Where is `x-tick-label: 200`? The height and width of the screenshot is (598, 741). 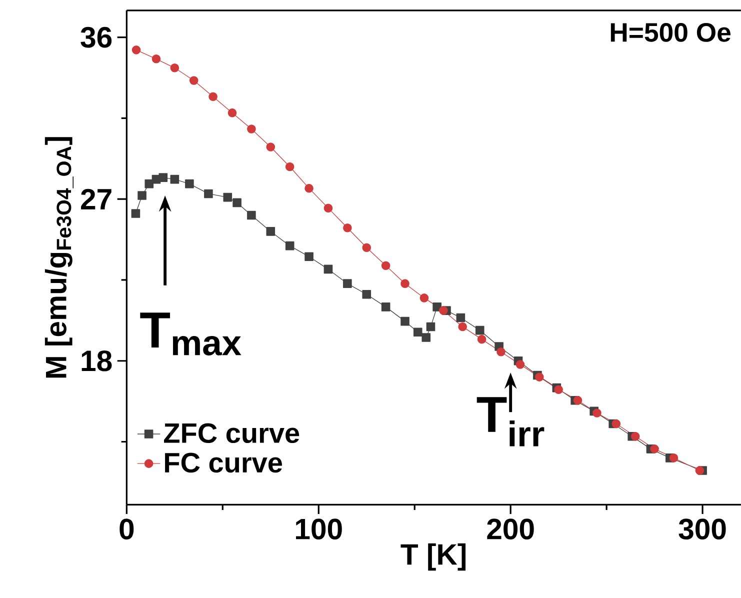
x-tick-label: 200 is located at coordinates (510, 529).